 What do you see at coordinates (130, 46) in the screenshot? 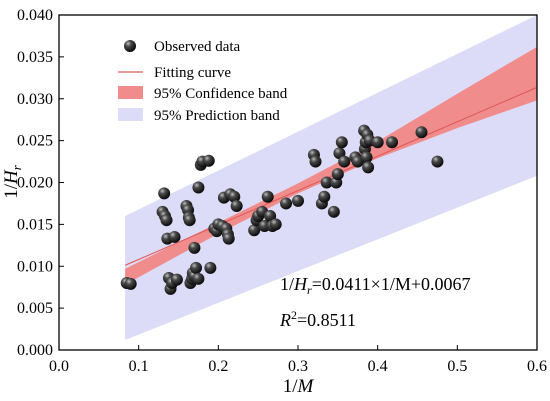
I see `legend-marker-observed` at bounding box center [130, 46].